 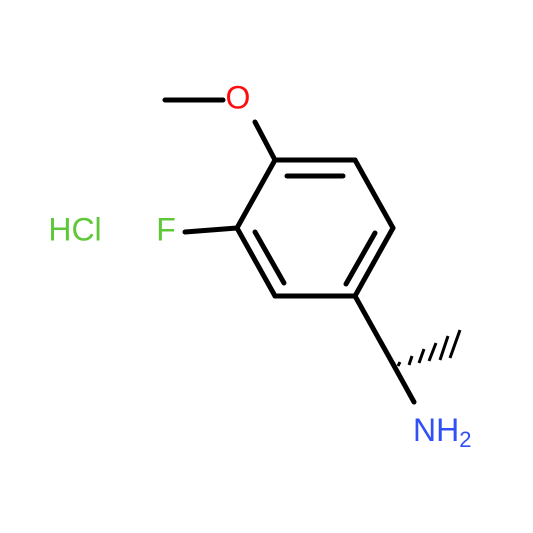 What do you see at coordinates (429, 348) in the screenshot?
I see `hash-wedge` at bounding box center [429, 348].